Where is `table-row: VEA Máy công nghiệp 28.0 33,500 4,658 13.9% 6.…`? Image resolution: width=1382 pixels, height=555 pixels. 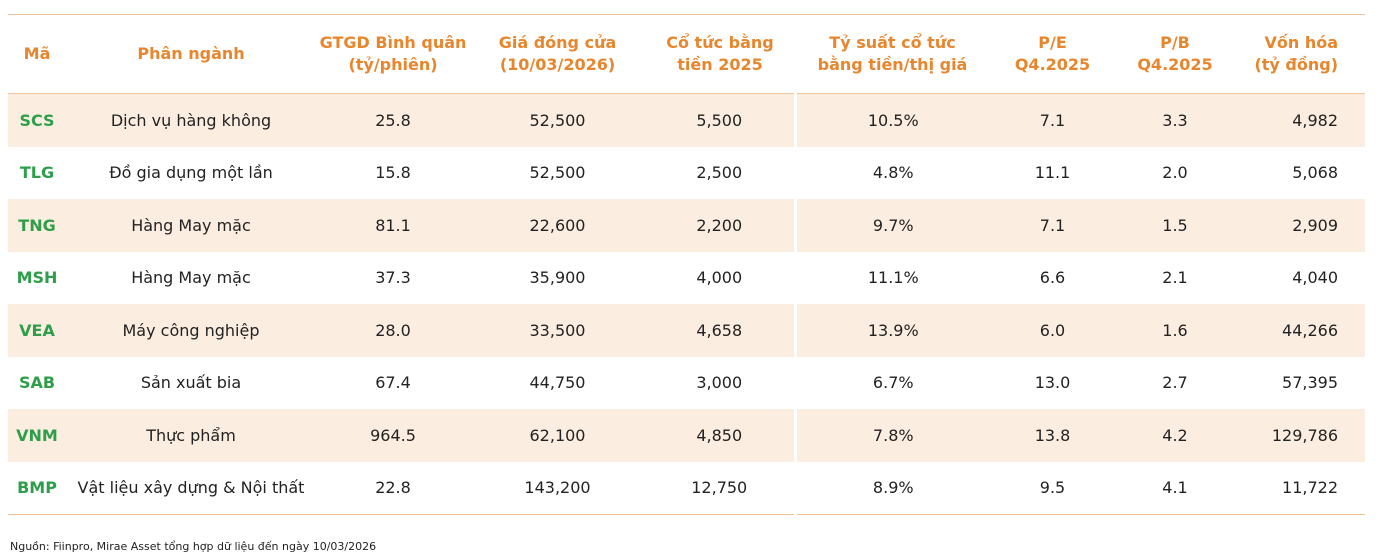 table-row: VEA Máy công nghiệp 28.0 33,500 4,658 13.9% 6.… is located at coordinates (686, 330).